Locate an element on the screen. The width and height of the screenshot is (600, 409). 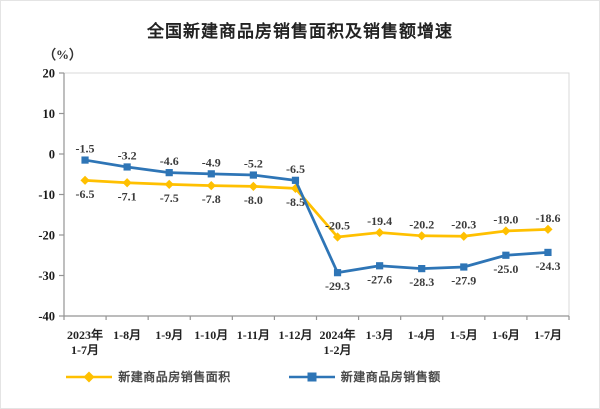
data-label: -27.9 is located at coordinates (463, 280).